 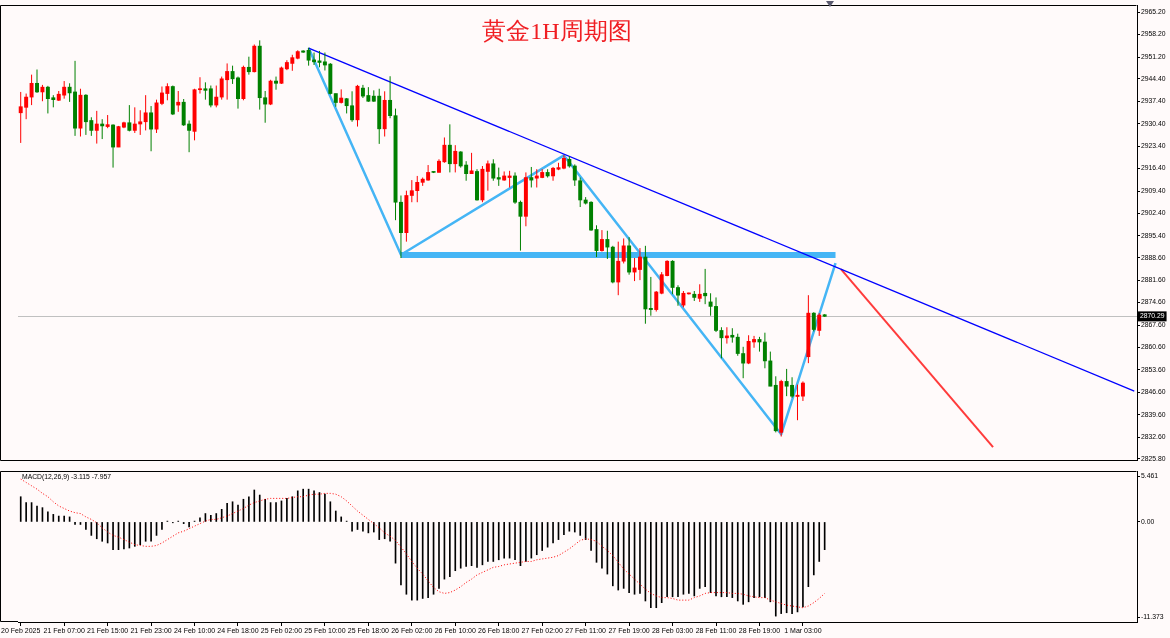 I want to click on text: 黄金1H周期图, so click(x=557, y=31).